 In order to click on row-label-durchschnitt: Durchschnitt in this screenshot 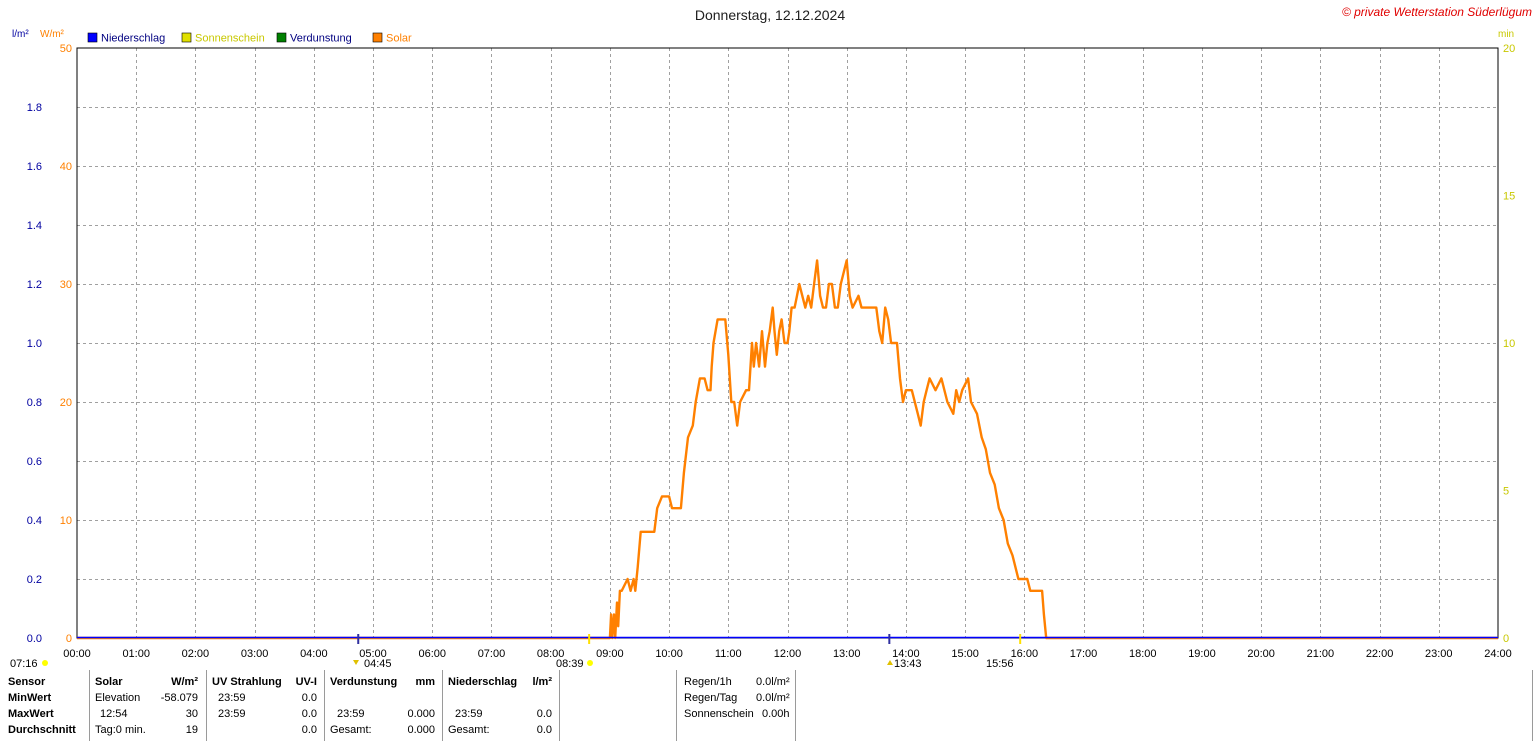, I will do `click(42, 730)`.